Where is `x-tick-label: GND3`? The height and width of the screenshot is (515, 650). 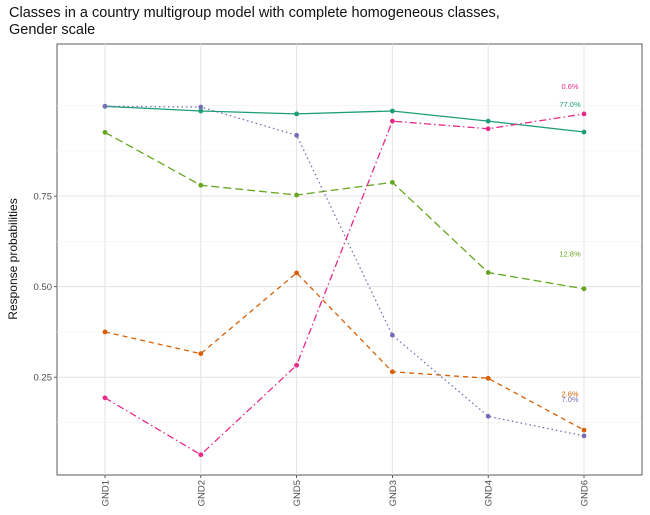
x-tick-label: GND3 is located at coordinates (393, 493).